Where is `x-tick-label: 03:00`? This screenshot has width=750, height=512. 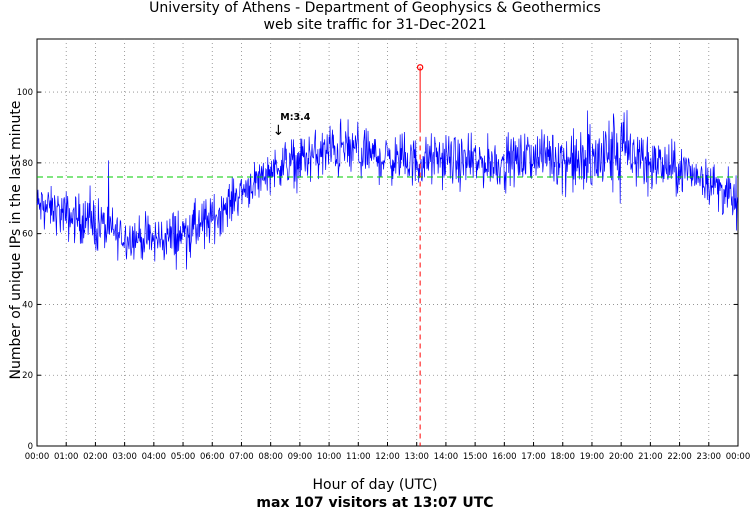
x-tick-label: 03:00 is located at coordinates (124, 457).